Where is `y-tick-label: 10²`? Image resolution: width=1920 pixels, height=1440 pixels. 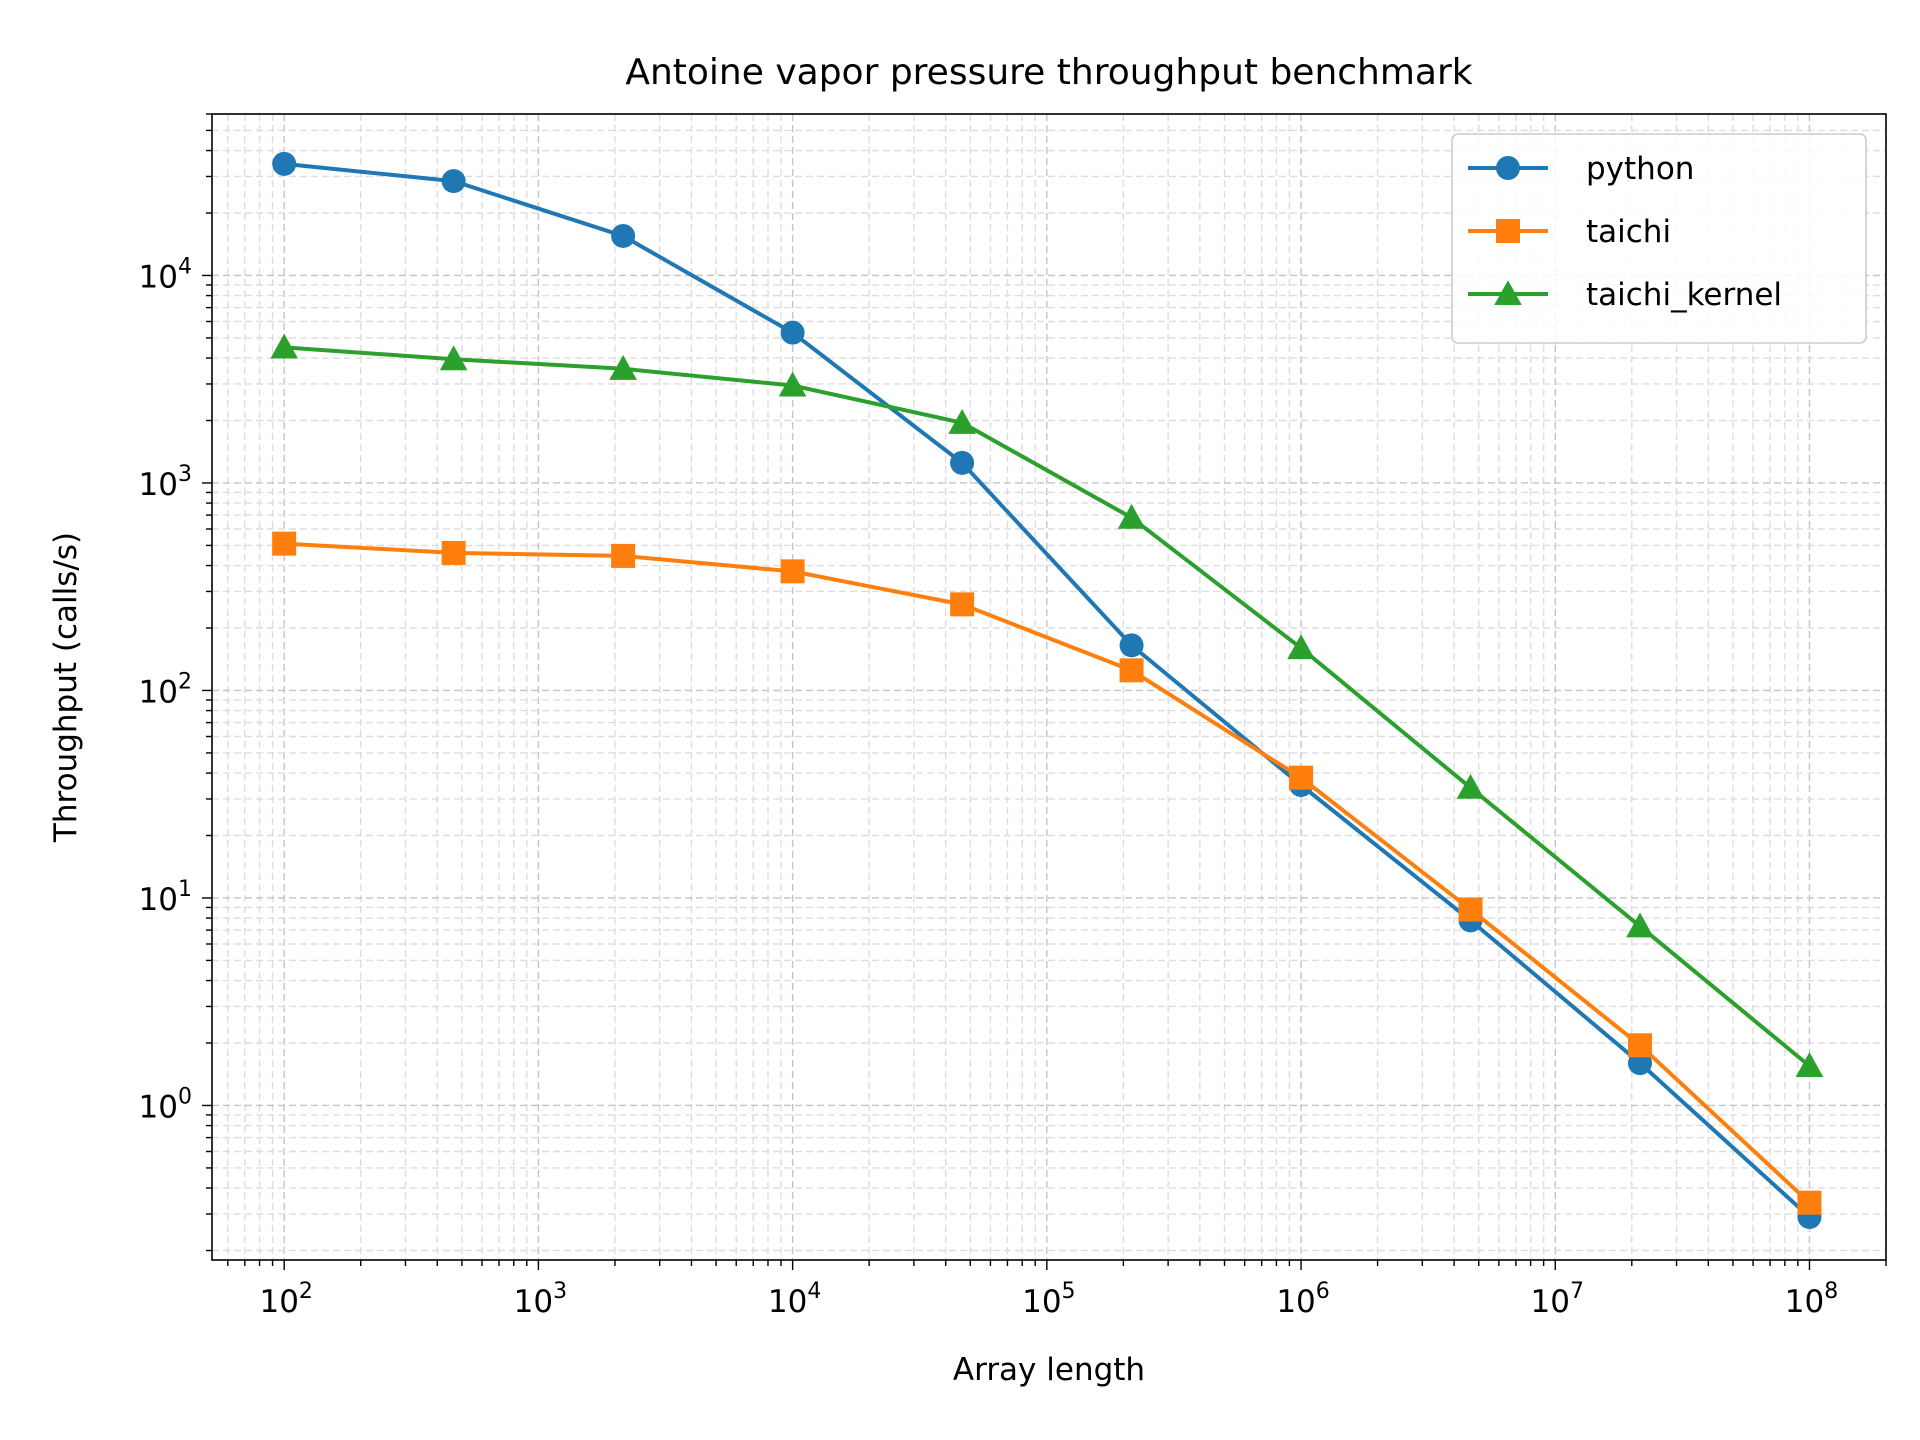
y-tick-label: 10² is located at coordinates (165, 689).